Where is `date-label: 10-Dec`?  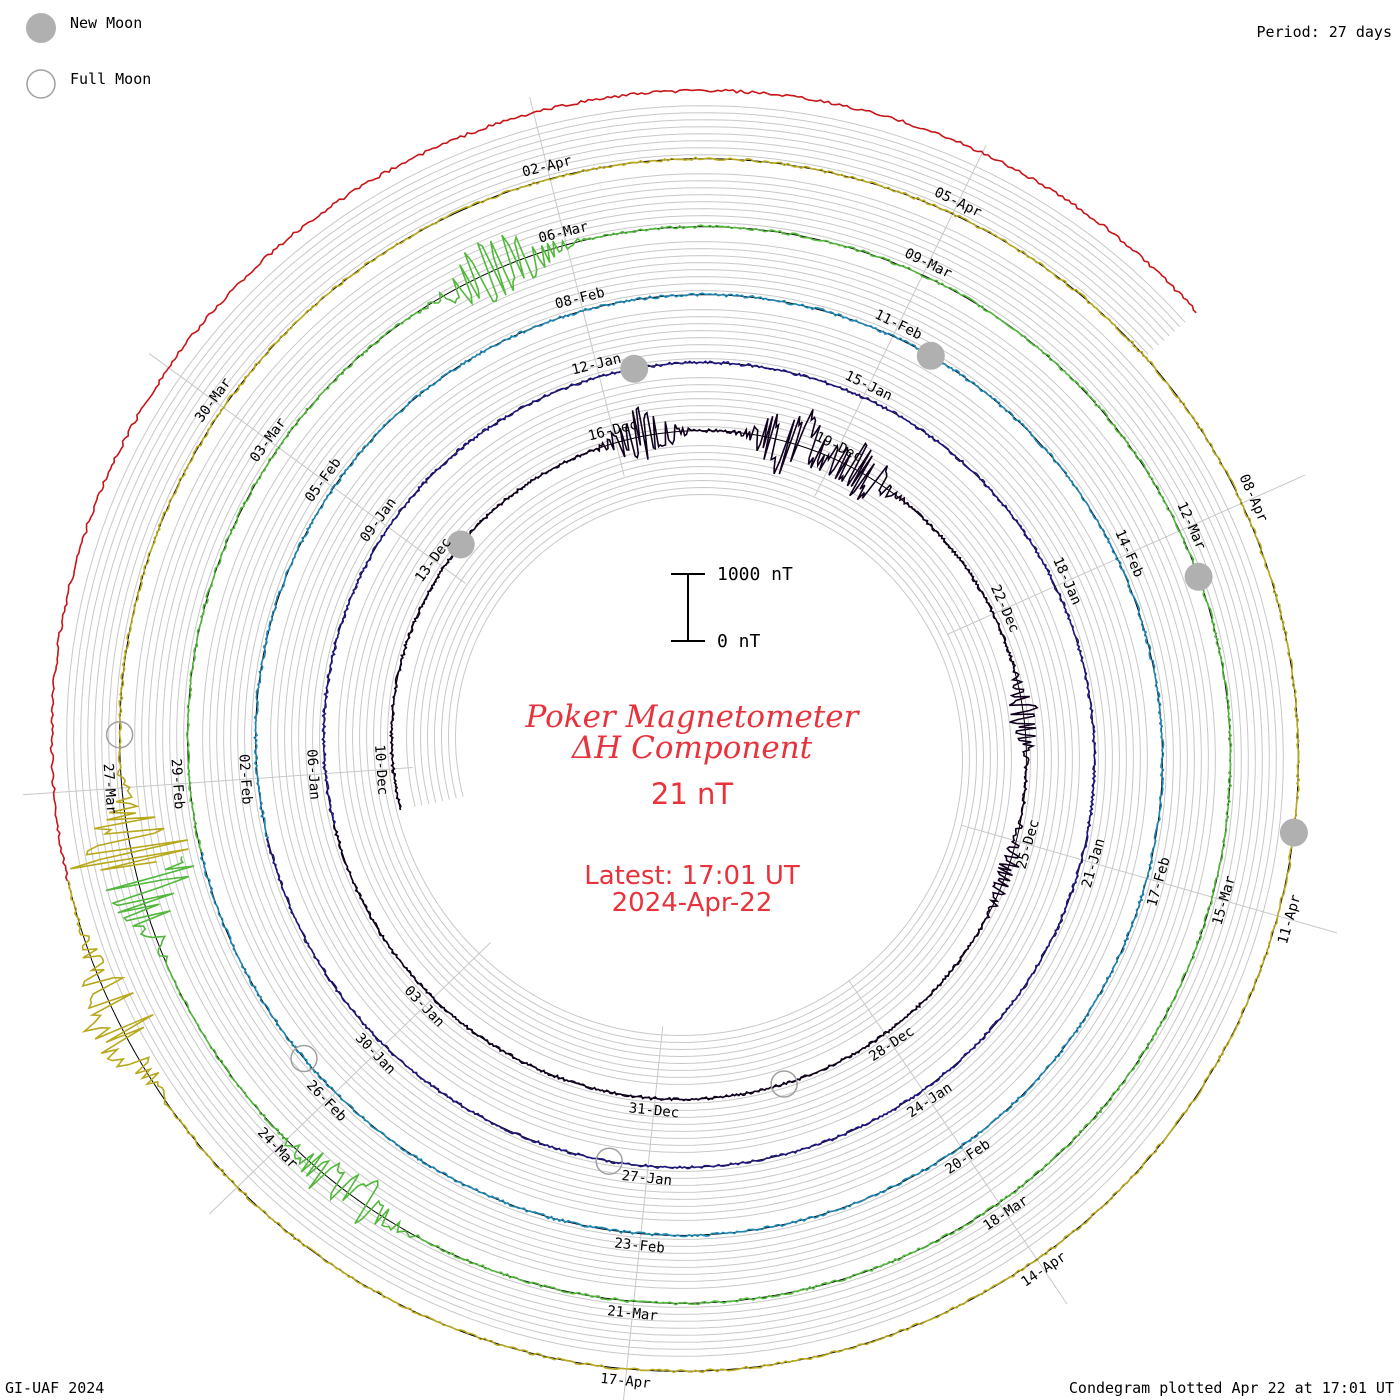
date-label: 10-Dec is located at coordinates (380, 770).